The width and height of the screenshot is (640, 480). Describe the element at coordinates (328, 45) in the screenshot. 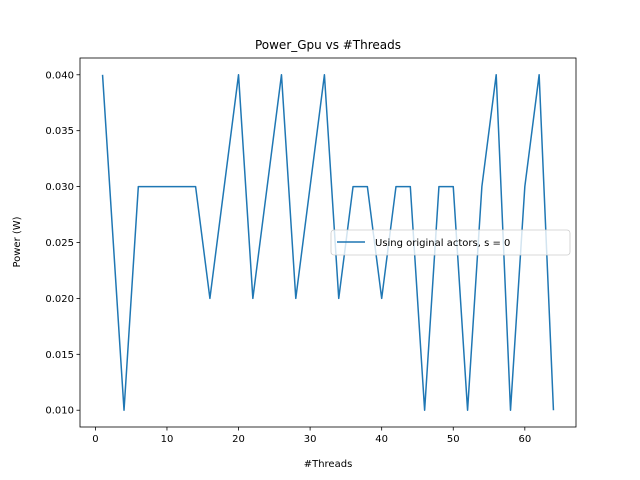

I see `chart-title: Power_Gpu vs #Threads` at that location.